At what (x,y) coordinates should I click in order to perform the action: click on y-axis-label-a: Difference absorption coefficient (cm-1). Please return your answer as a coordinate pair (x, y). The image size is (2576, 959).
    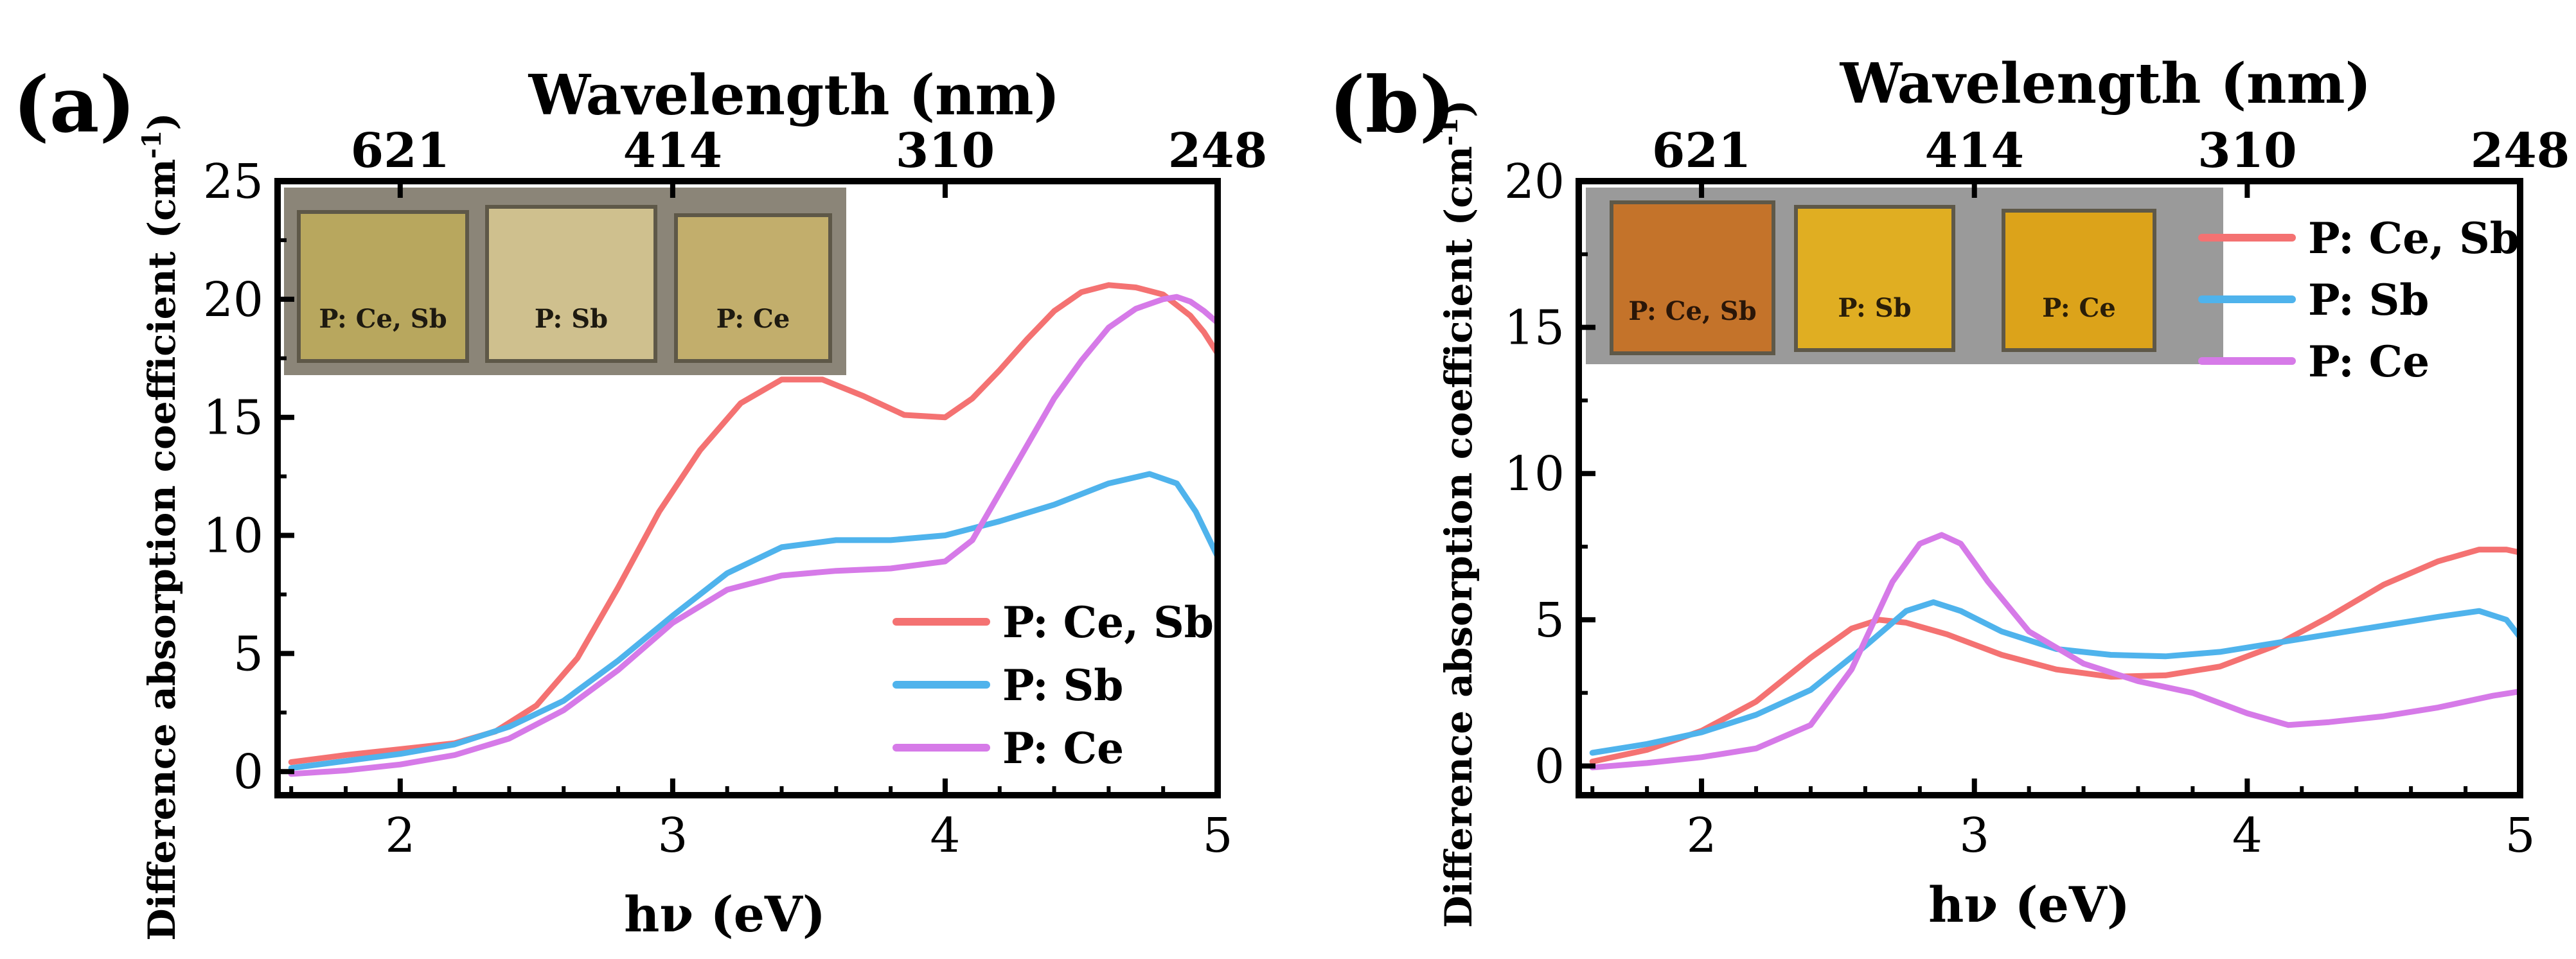
    Looking at the image, I should click on (161, 526).